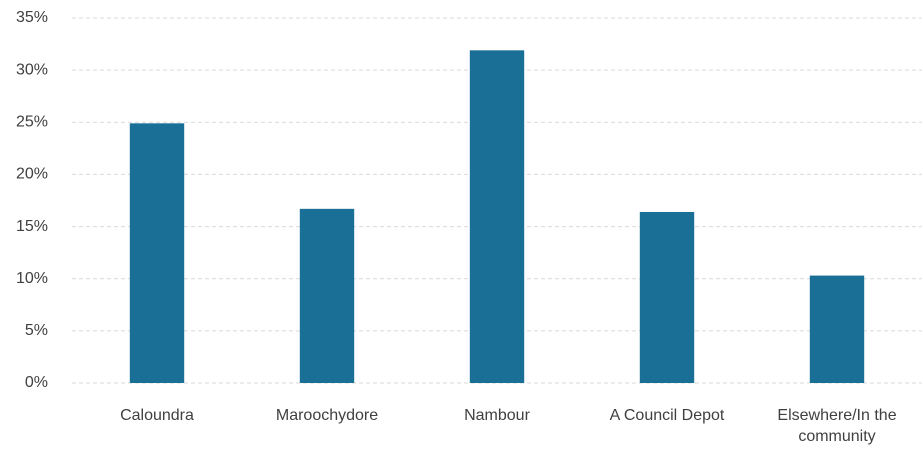  I want to click on y-tick-label: 0%, so click(36, 382).